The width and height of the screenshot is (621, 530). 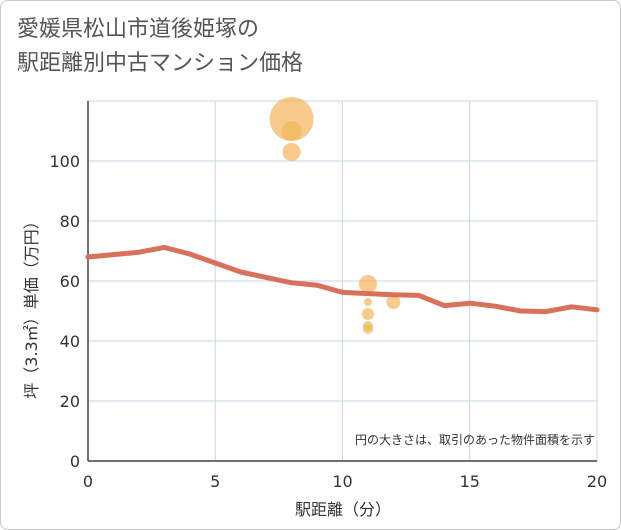 I want to click on bubble-series, so click(x=335, y=215).